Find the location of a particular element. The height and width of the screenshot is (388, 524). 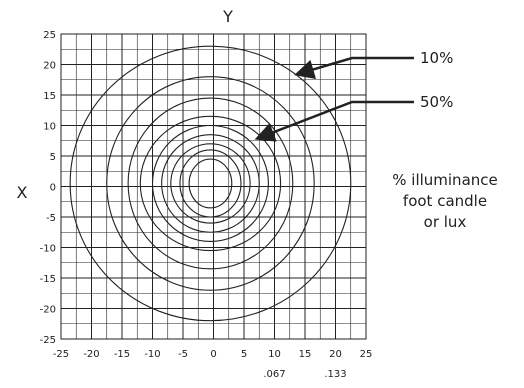

y-tick-label: 10 is located at coordinates (49, 127).